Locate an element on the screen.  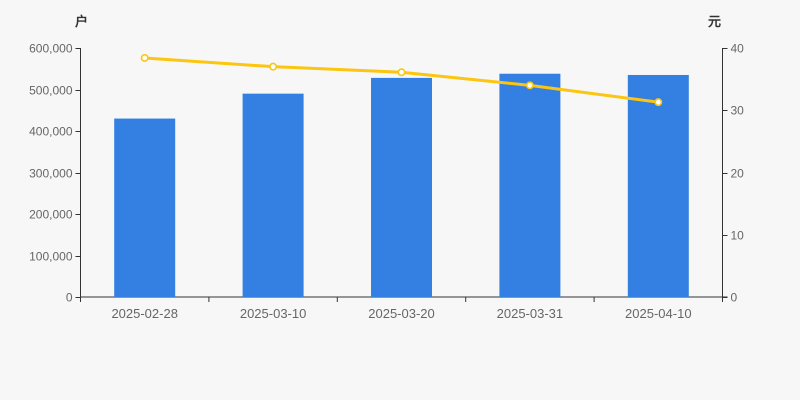
left-axis-unit-label: 户 is located at coordinates (81, 21).